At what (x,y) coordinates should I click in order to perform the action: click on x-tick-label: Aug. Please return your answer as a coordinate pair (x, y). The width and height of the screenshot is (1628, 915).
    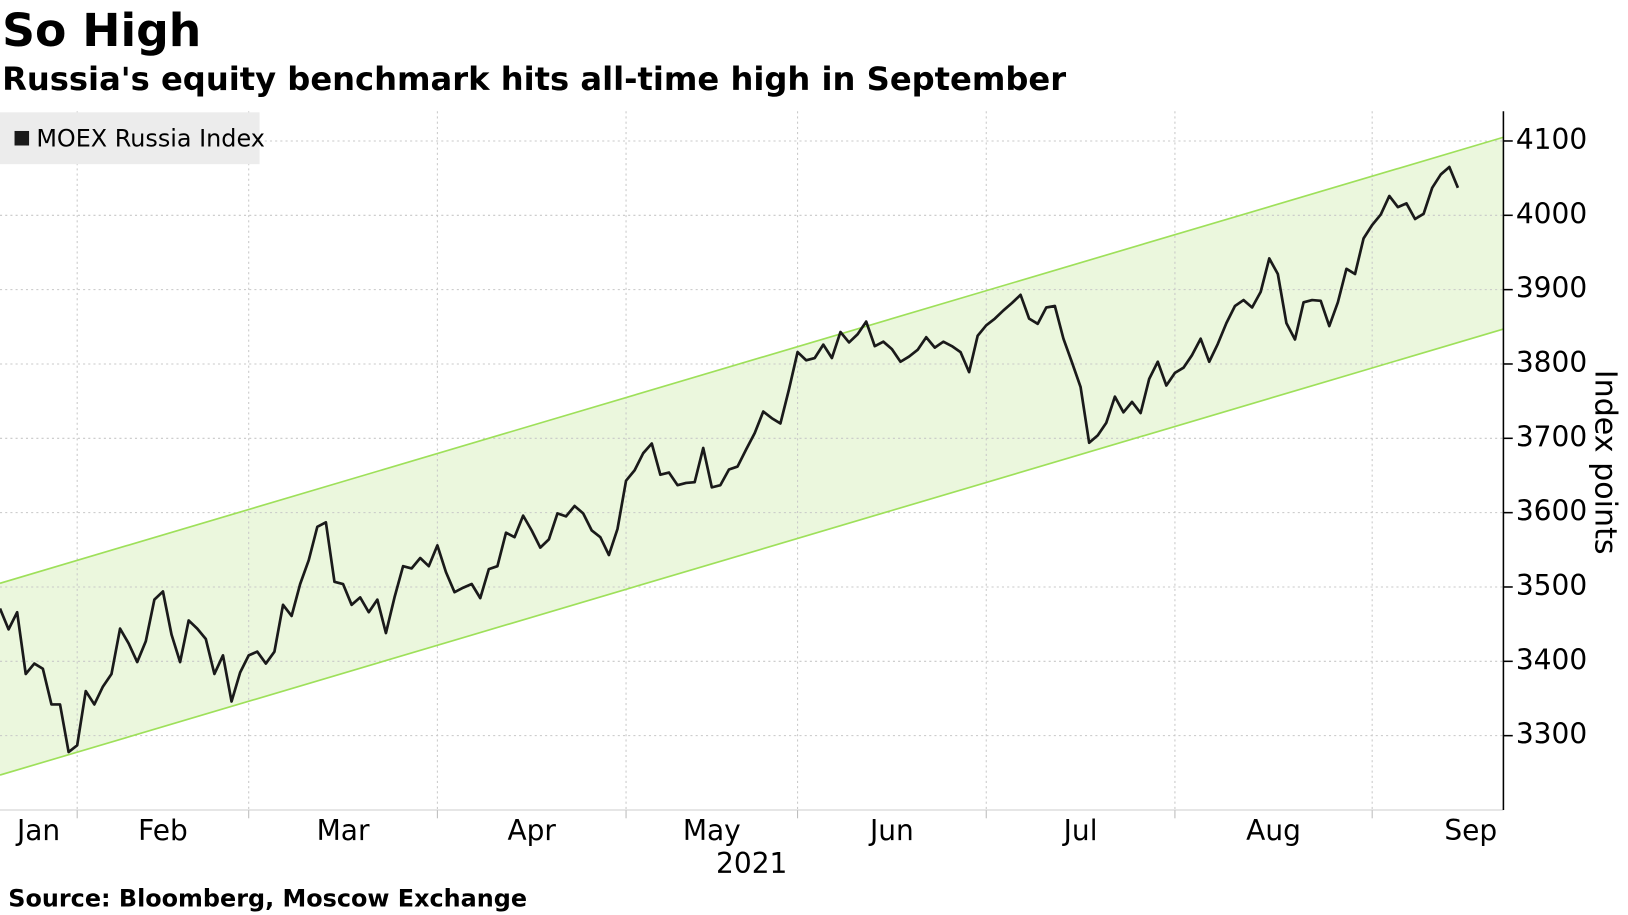
    Looking at the image, I should click on (1273, 830).